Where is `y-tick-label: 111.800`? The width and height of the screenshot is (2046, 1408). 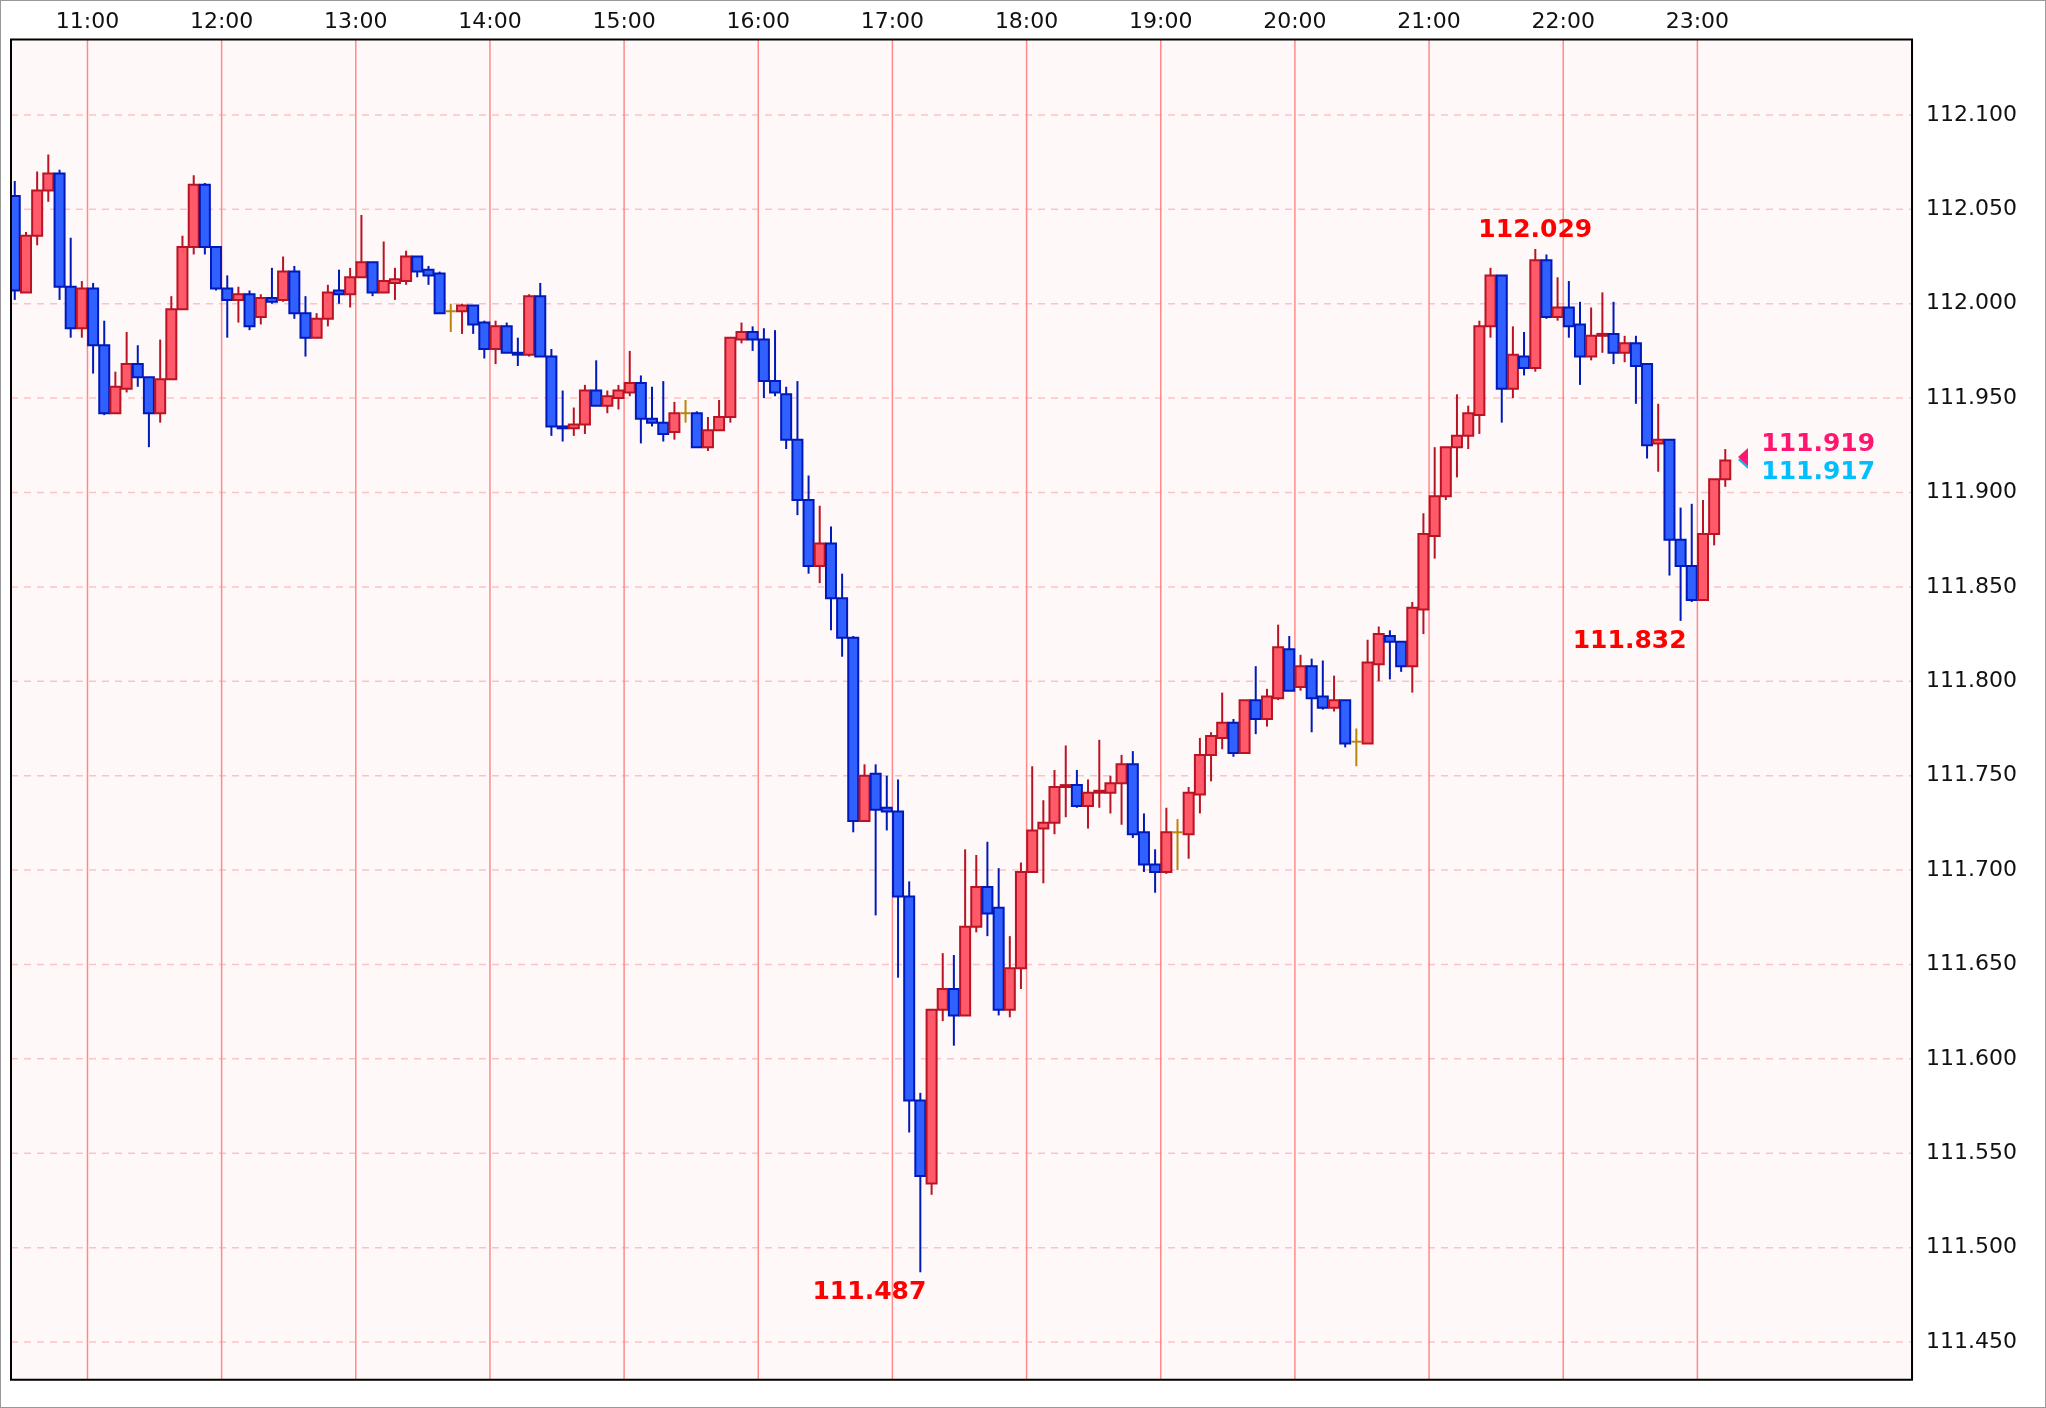 y-tick-label: 111.800 is located at coordinates (1972, 679).